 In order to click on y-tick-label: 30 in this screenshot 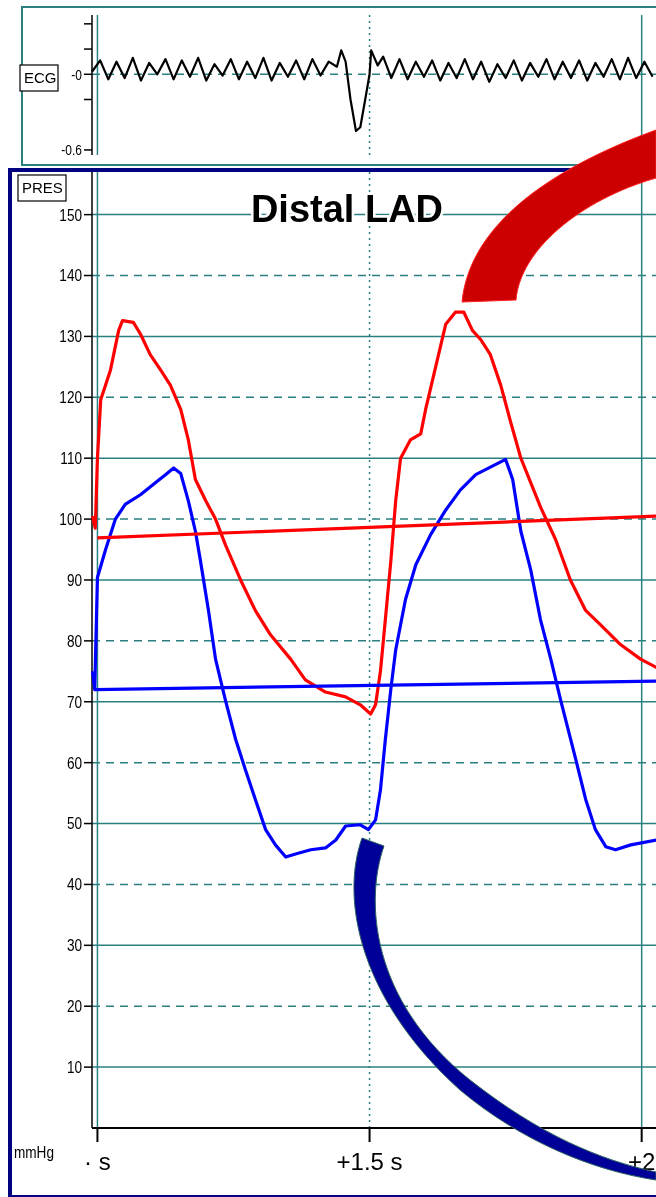, I will do `click(74, 945)`.